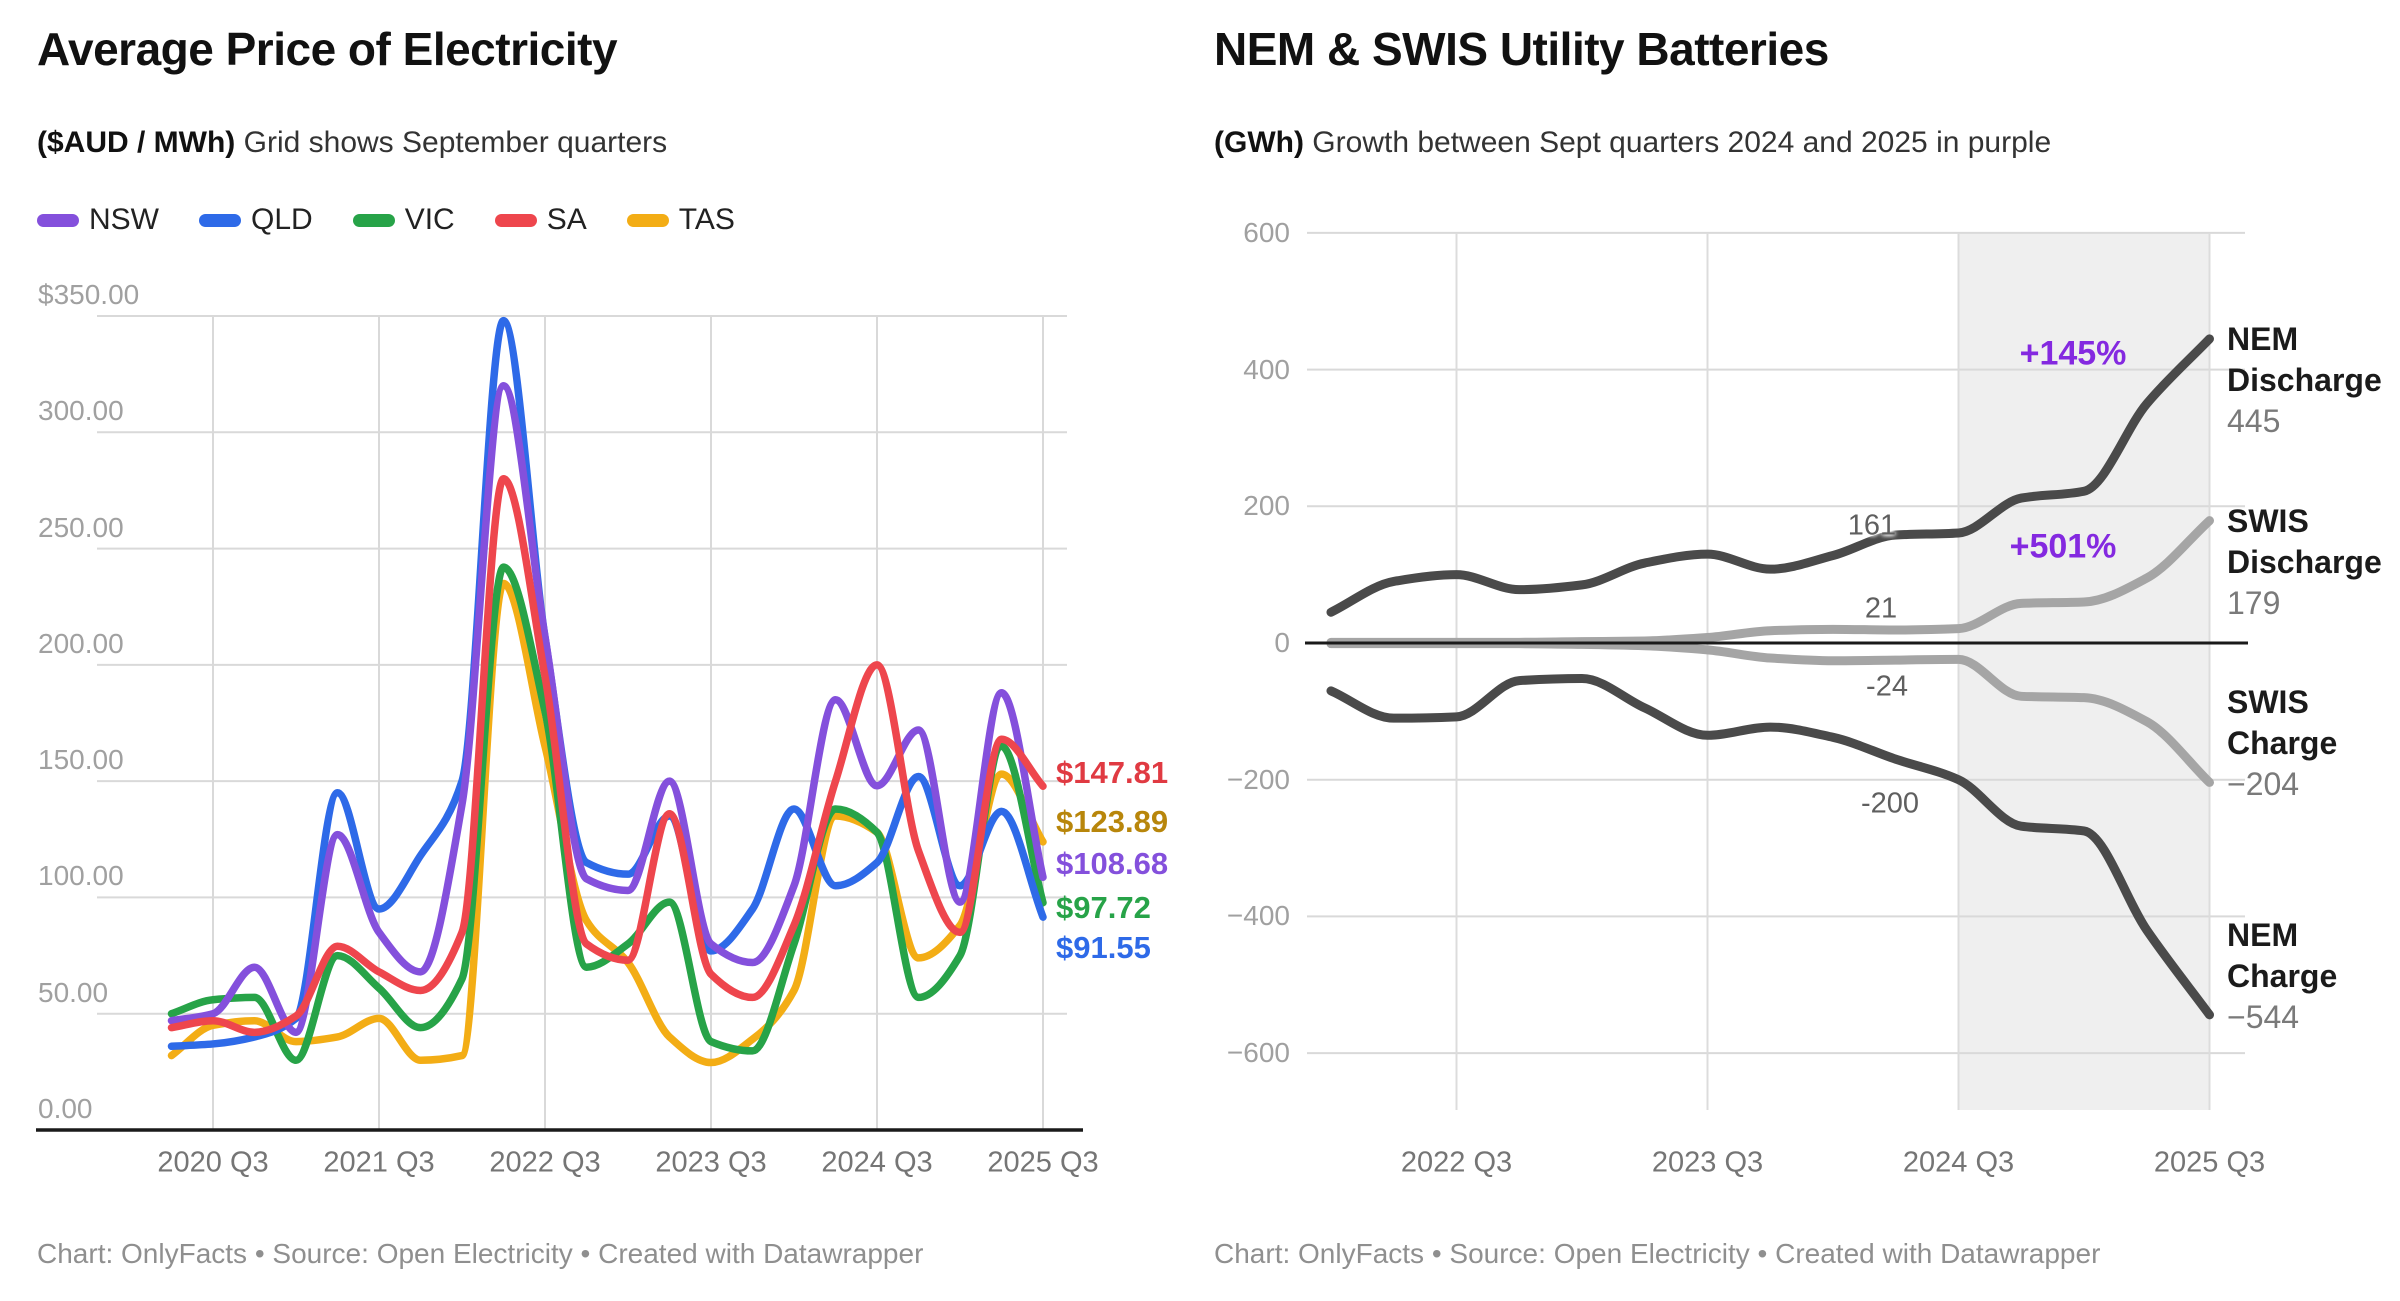 The width and height of the screenshot is (2400, 1301). I want to click on point-label-swis-discharge: 21, so click(1881, 608).